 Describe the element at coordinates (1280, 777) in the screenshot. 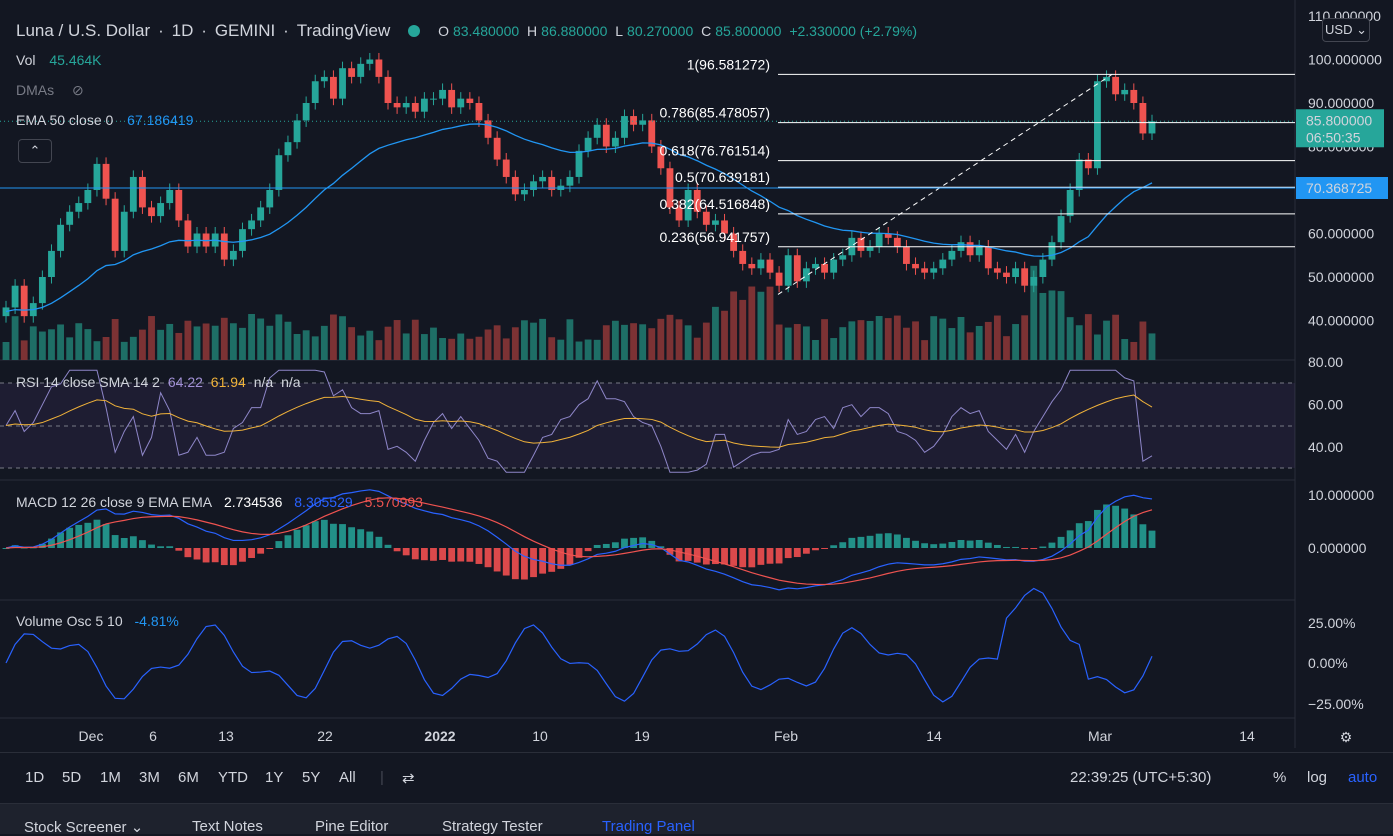

I see `percent-toggle: %` at that location.